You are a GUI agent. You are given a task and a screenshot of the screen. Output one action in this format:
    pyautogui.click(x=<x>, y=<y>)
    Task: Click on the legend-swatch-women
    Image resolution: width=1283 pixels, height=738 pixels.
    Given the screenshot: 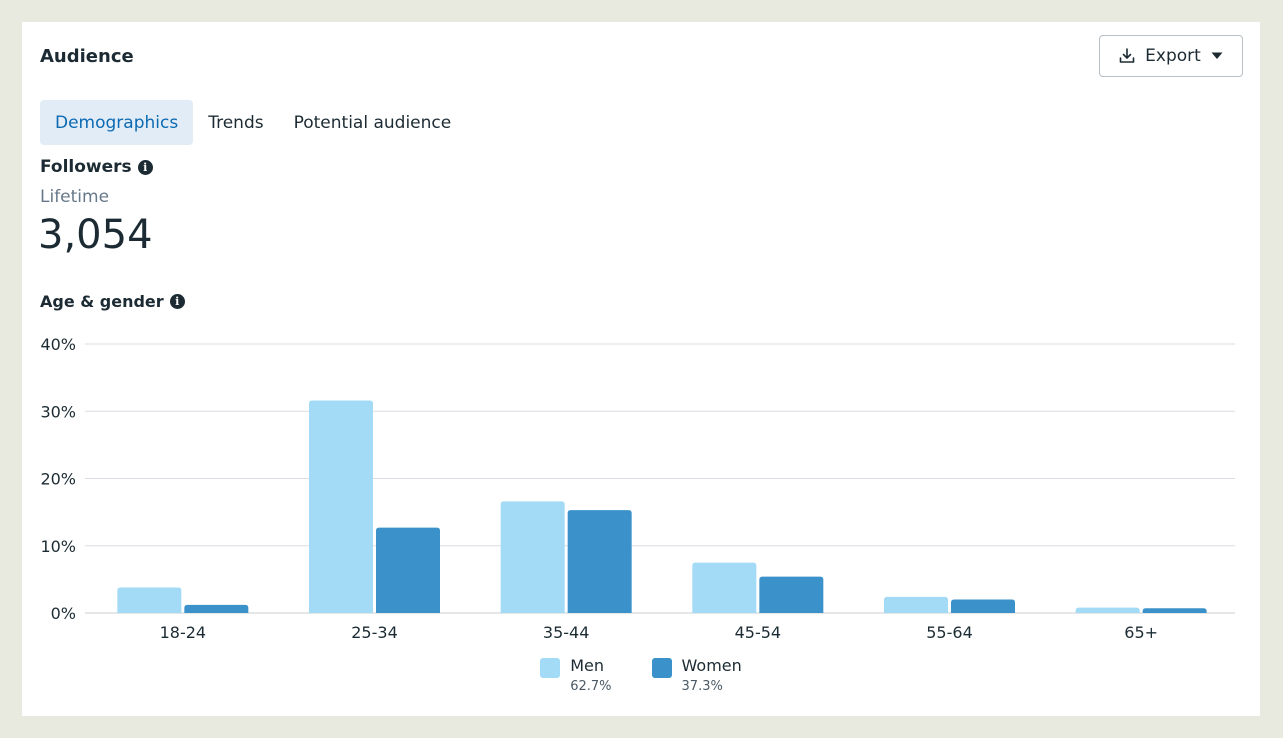 What is the action you would take?
    pyautogui.click(x=661, y=668)
    